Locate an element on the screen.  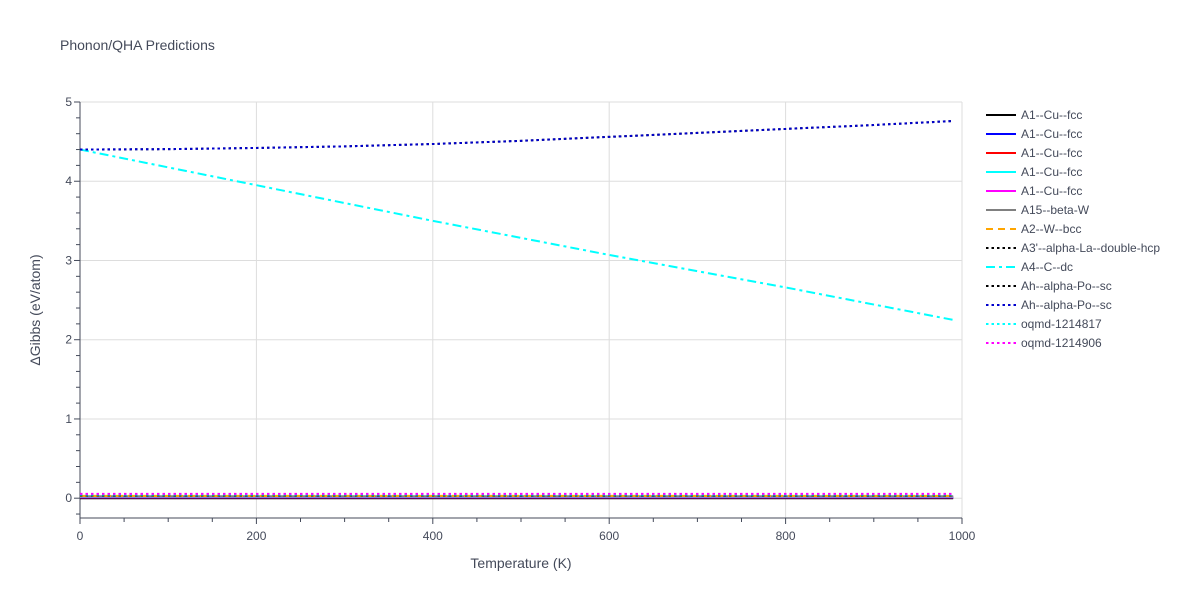
chart-title: Phonon/QHA Predictions is located at coordinates (137, 45).